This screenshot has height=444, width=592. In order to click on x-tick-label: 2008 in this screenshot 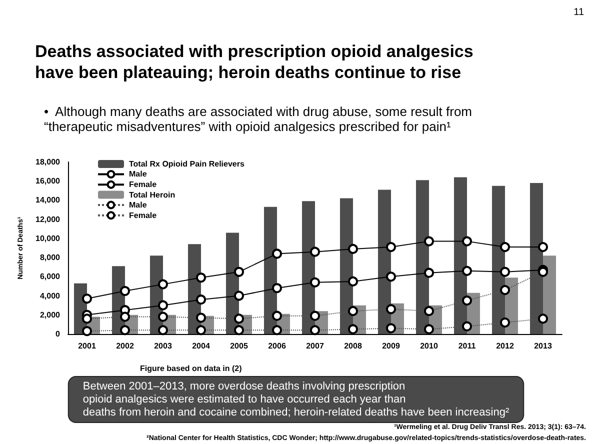, I will do `click(353, 346)`.